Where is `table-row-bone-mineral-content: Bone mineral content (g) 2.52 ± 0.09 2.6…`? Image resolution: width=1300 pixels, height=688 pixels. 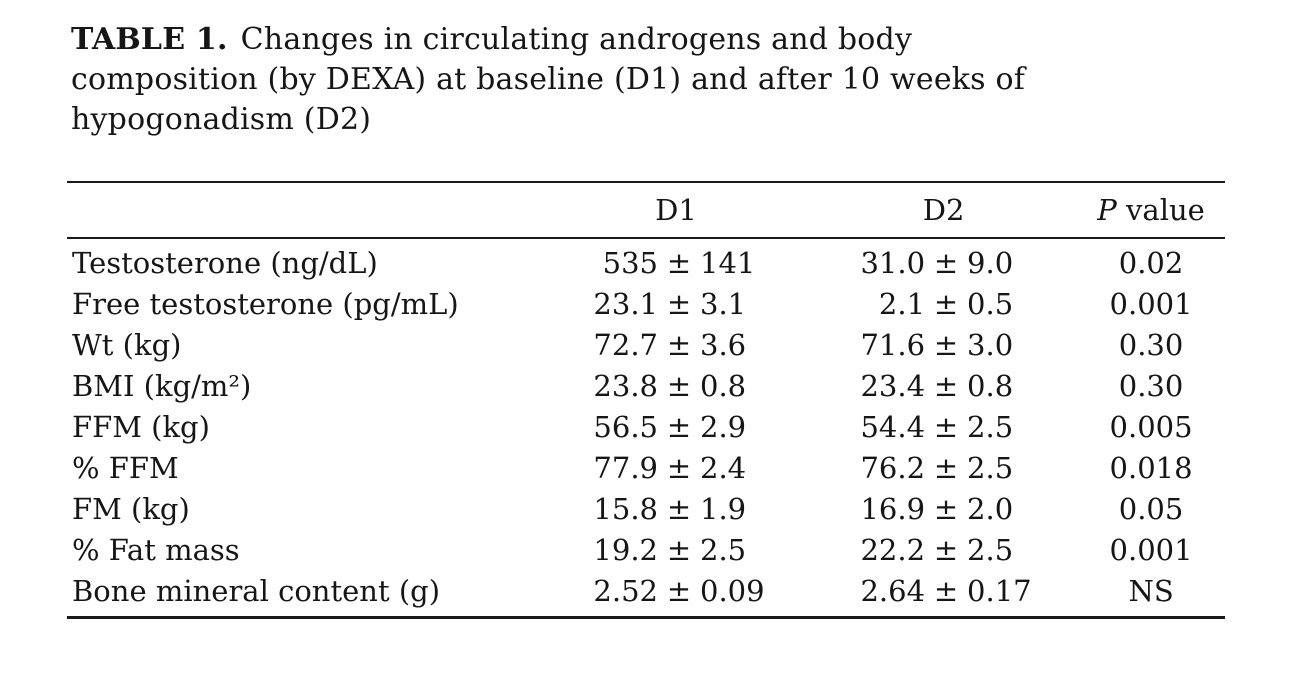 table-row-bone-mineral-content: Bone mineral content (g) 2.52 ± 0.09 2.6… is located at coordinates (646, 595).